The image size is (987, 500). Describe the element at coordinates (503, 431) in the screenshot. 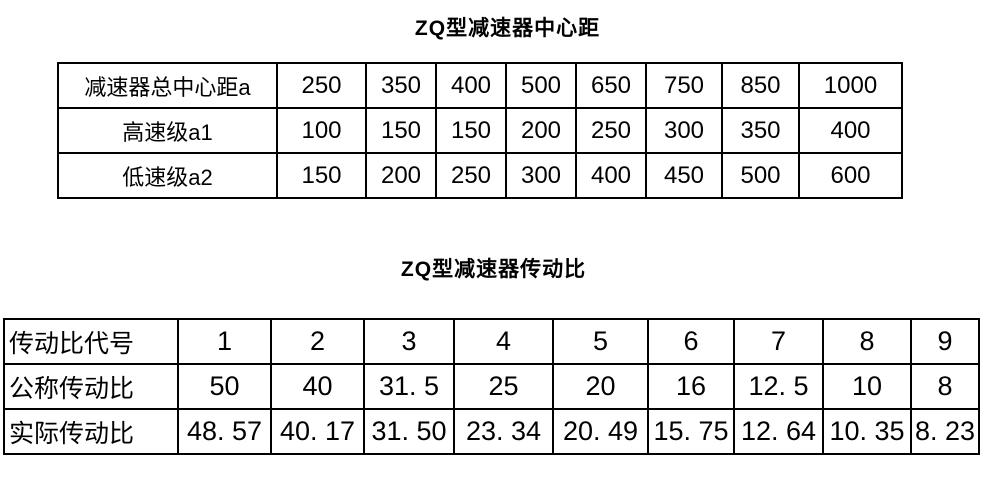

I see `table-cell: 23. 34` at that location.